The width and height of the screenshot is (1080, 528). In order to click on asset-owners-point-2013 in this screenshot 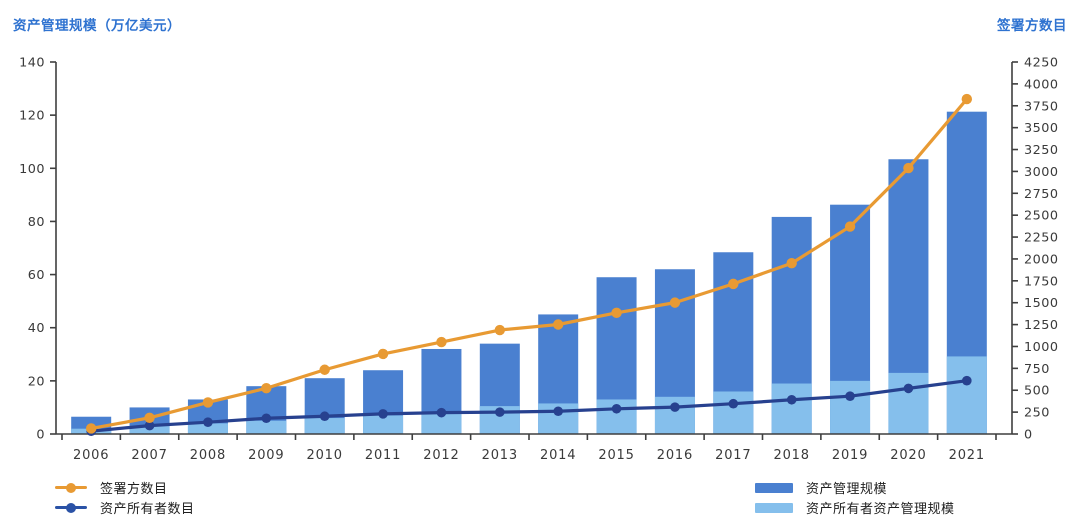, I will do `click(500, 412)`.